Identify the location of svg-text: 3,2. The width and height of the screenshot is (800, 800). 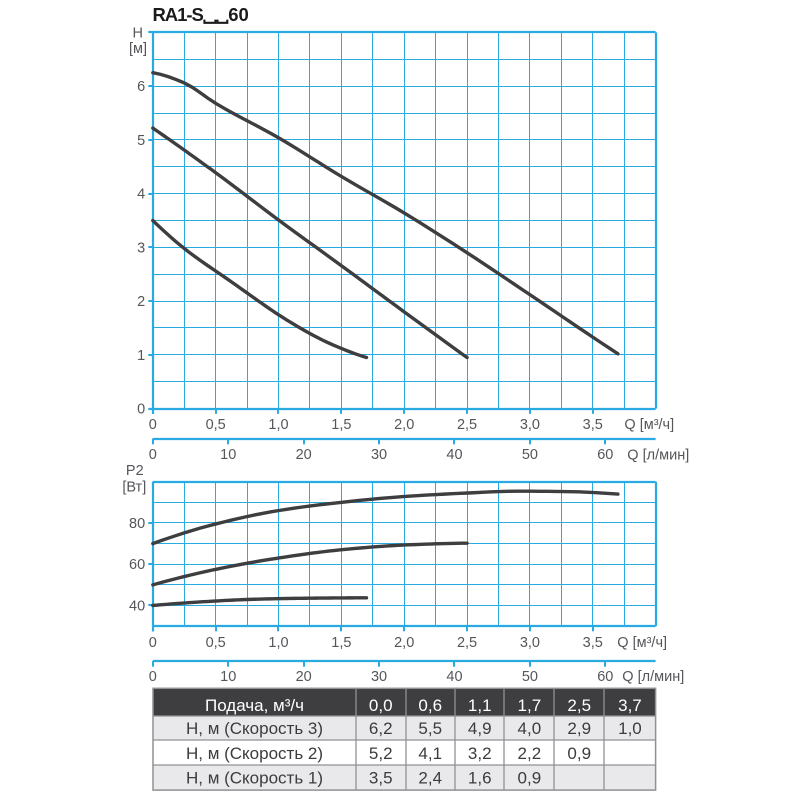
(480, 753).